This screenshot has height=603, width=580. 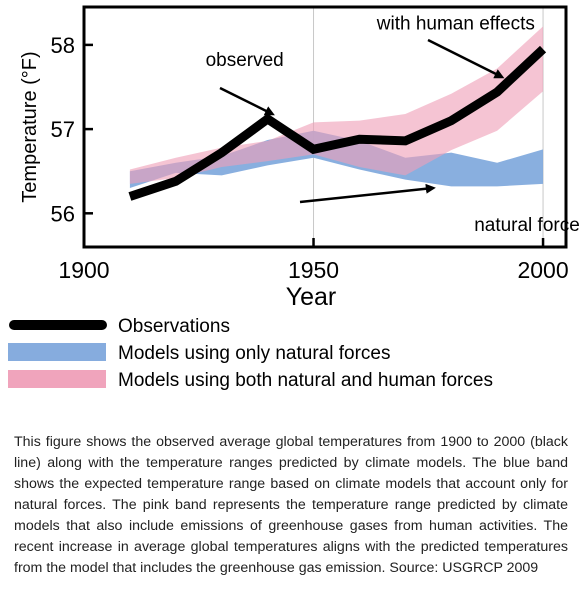 What do you see at coordinates (57, 379) in the screenshot?
I see `legend-swatch-human` at bounding box center [57, 379].